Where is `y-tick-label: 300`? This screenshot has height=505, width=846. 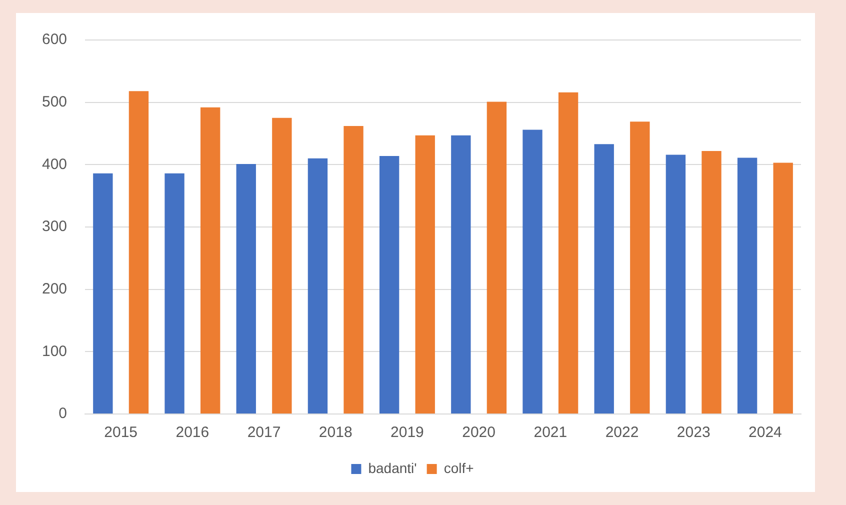 y-tick-label: 300 is located at coordinates (55, 227).